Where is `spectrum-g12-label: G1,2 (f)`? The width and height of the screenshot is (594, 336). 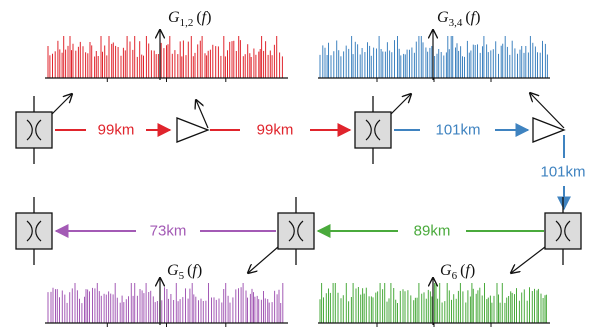 spectrum-g12-label: G1,2 (f) is located at coordinates (189, 19).